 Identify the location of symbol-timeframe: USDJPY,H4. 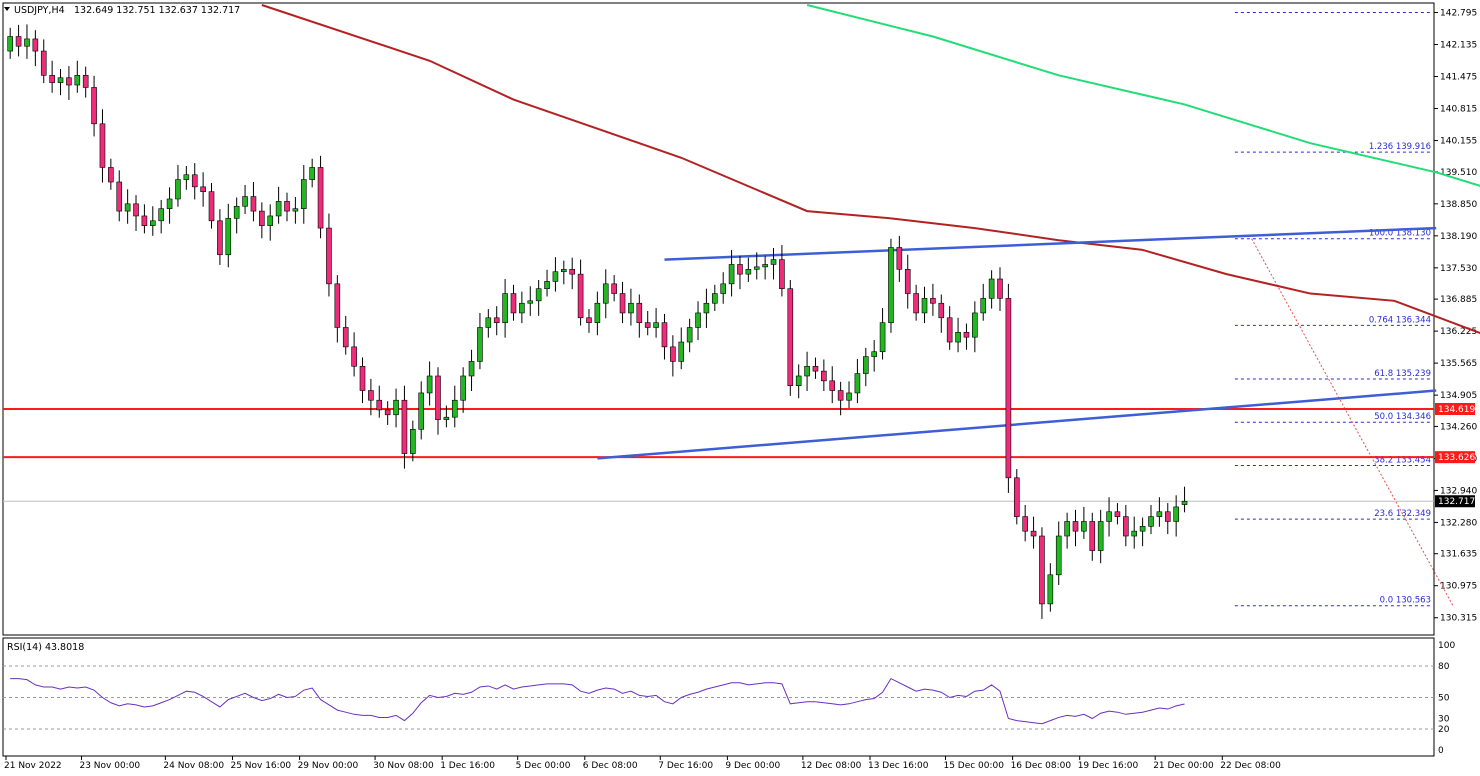
(39, 10).